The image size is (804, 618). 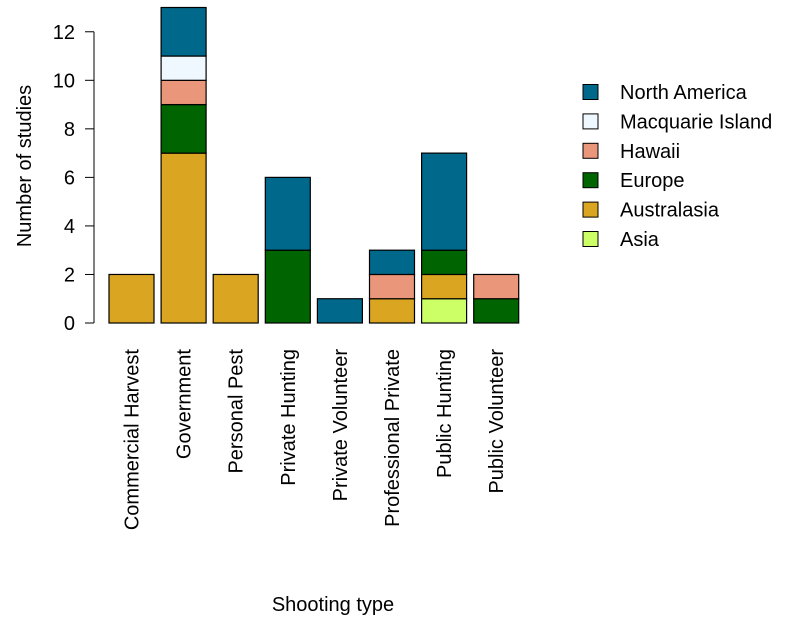 What do you see at coordinates (496, 286) in the screenshot?
I see `bar-public-volunteer-hawaii` at bounding box center [496, 286].